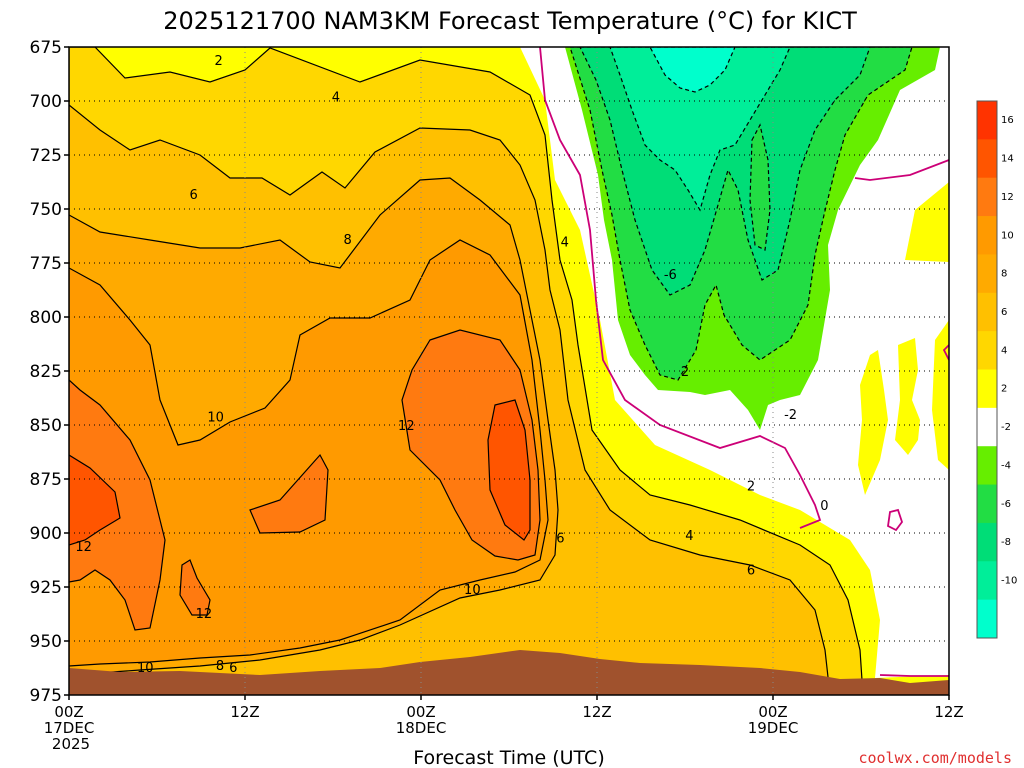  Describe the element at coordinates (46, 264) in the screenshot. I see `y-tick-label: 775` at that location.